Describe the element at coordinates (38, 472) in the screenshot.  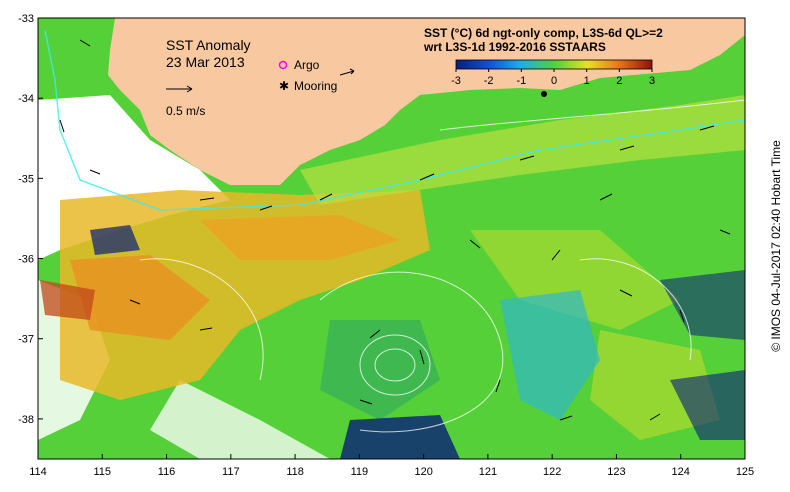
I see `x-tick-label: 114` at that location.